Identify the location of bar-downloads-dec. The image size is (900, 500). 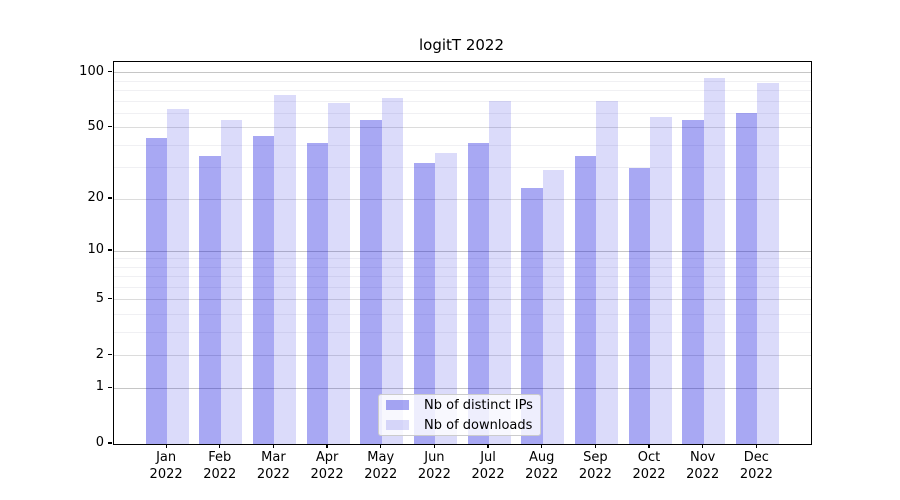
(768, 263).